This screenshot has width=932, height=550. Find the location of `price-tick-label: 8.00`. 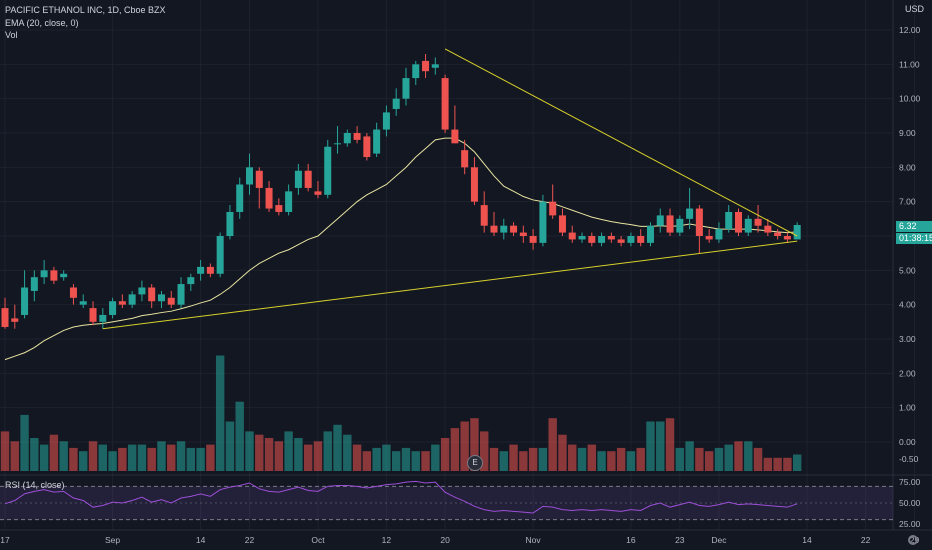

price-tick-label: 8.00 is located at coordinates (907, 167).